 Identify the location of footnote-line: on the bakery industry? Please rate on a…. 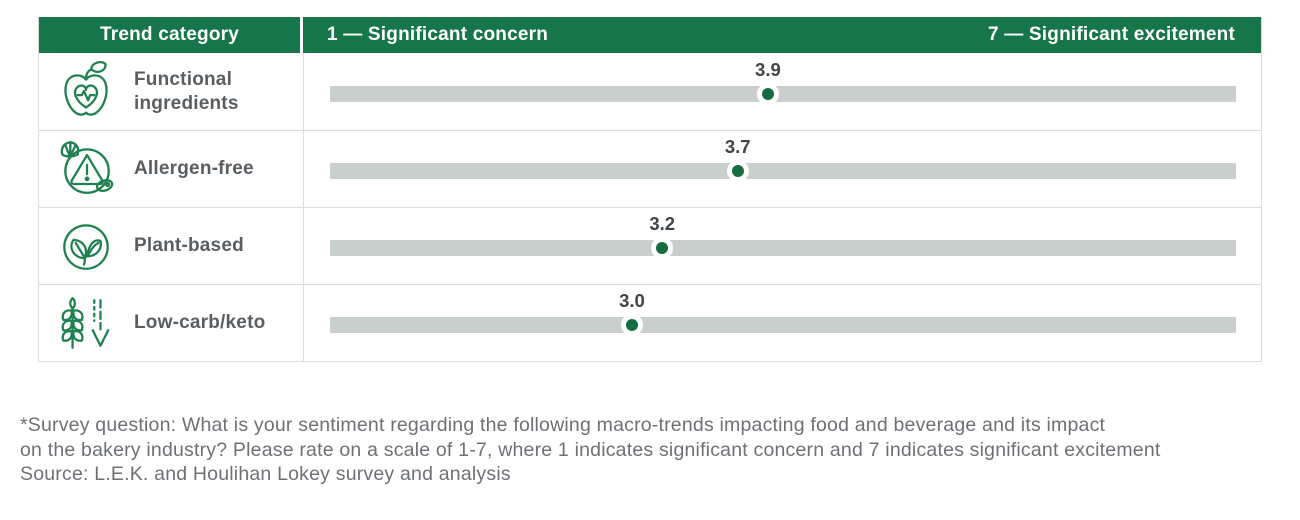
(590, 449).